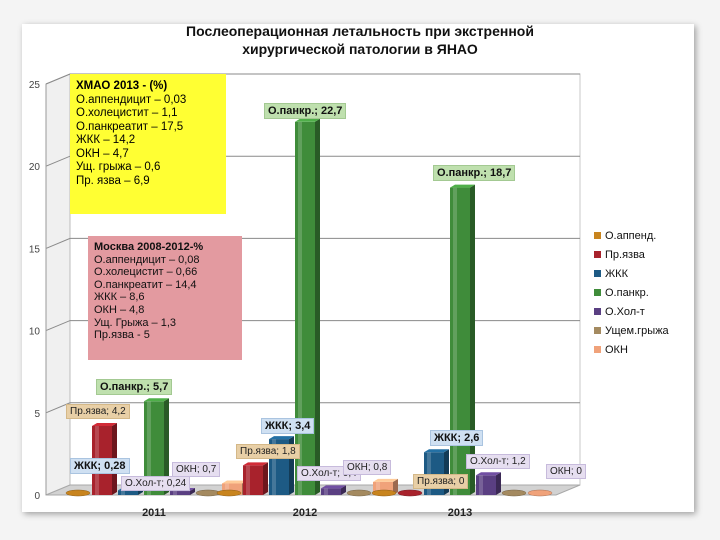  Describe the element at coordinates (474, 173) in the screenshot. I see `data-label: О.панкр.; 18,7` at that location.